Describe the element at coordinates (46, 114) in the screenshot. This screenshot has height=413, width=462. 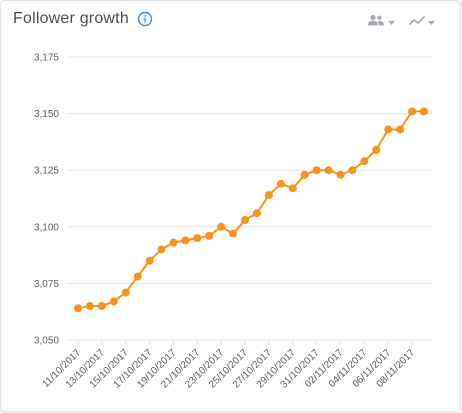
I see `y-tick-label: 3,150` at that location.